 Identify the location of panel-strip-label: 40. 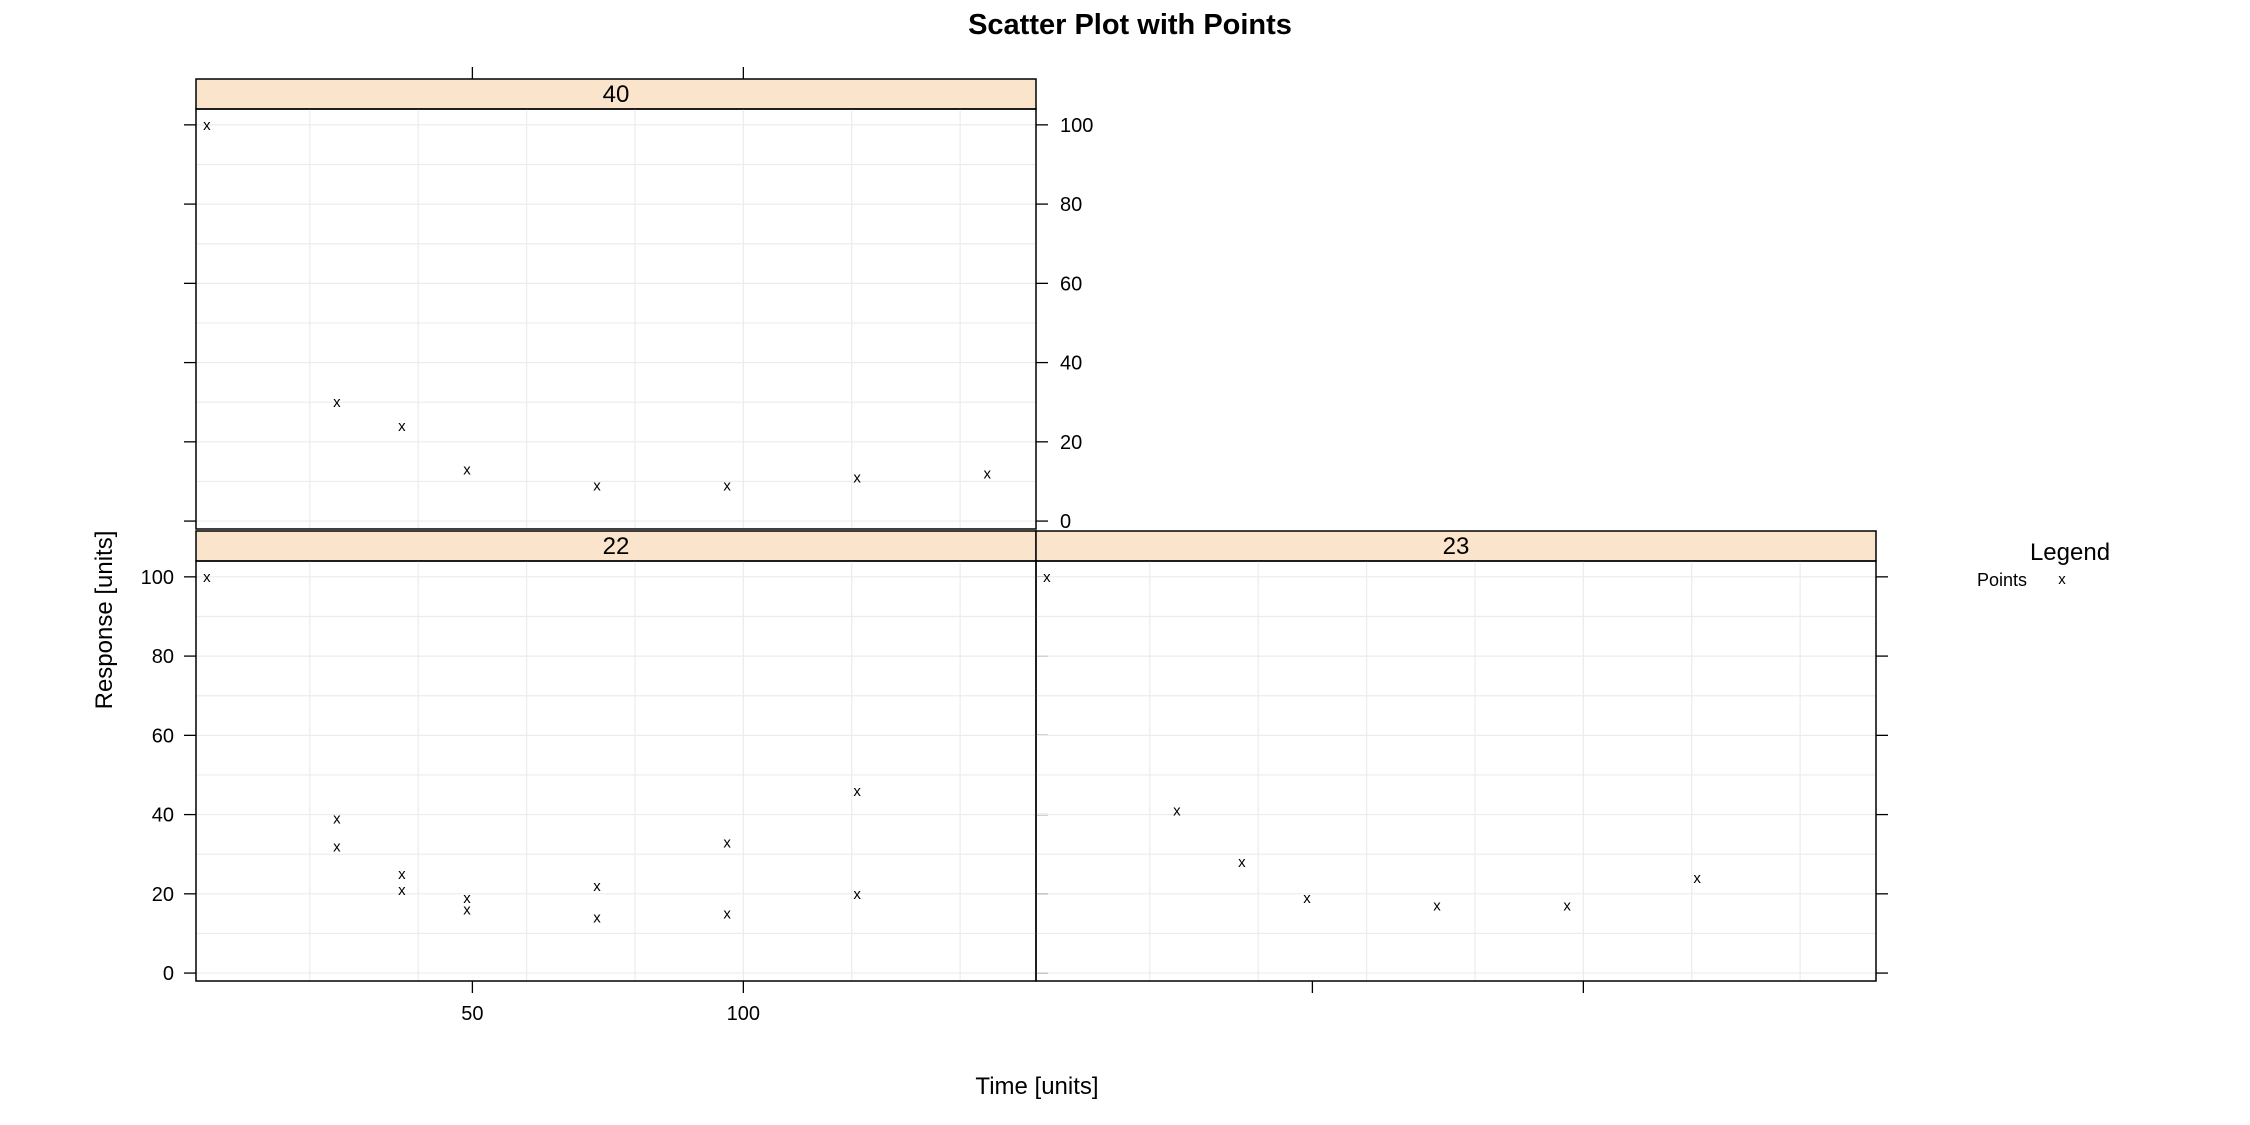
(616, 94).